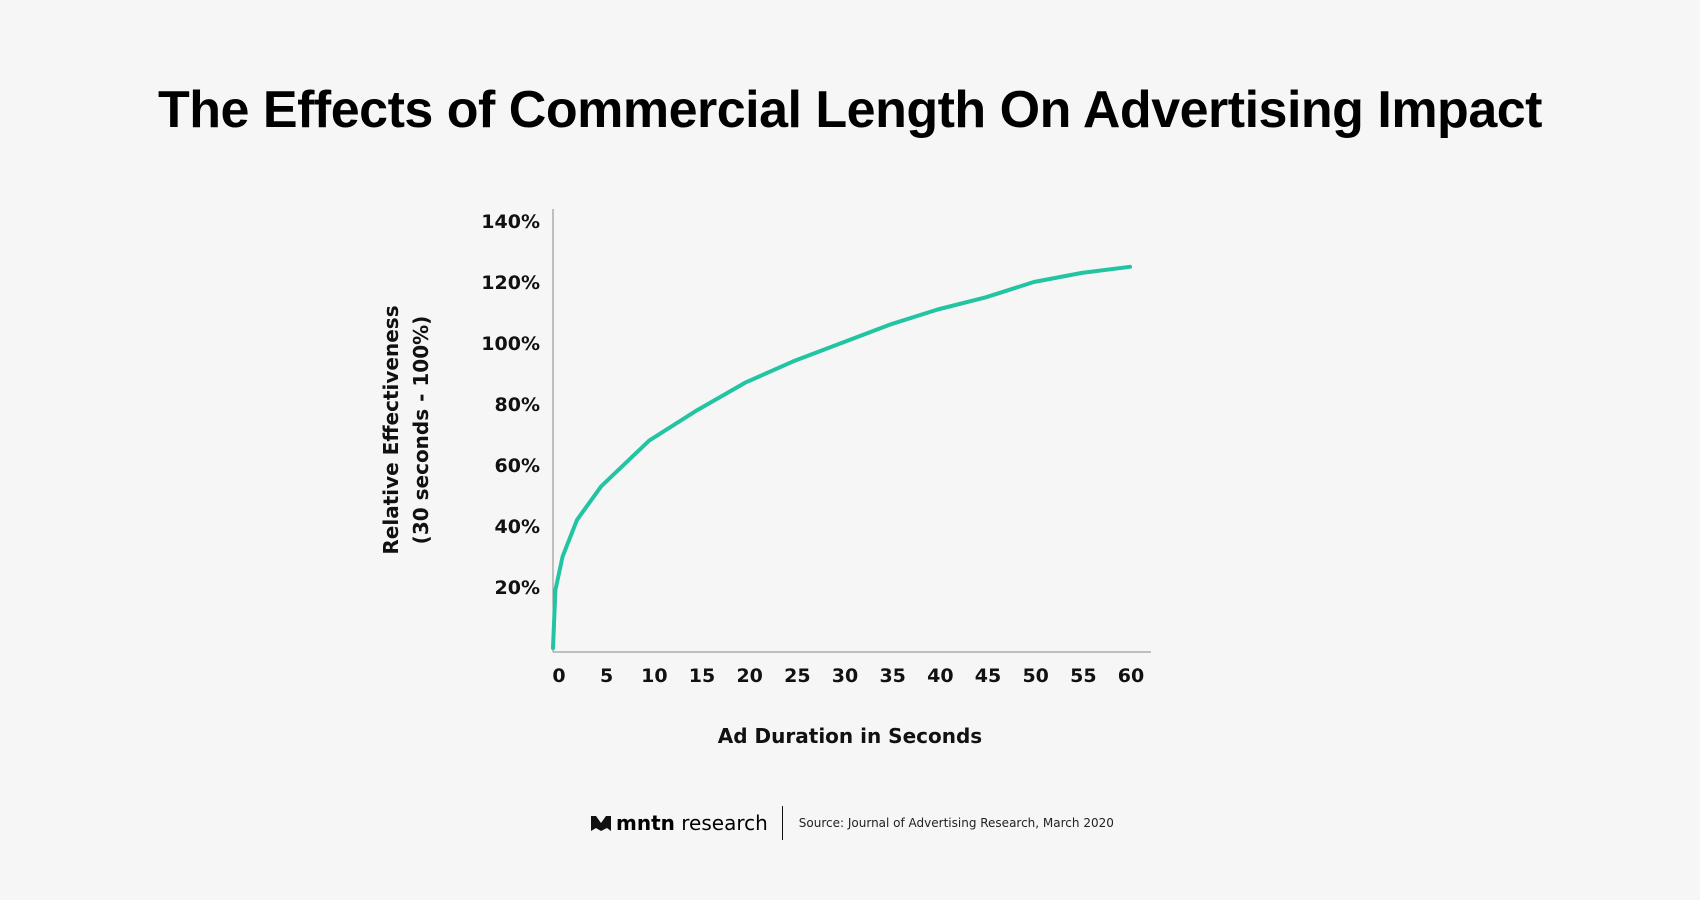 The width and height of the screenshot is (1700, 900). What do you see at coordinates (517, 405) in the screenshot?
I see `y-tick-label: 80%` at bounding box center [517, 405].